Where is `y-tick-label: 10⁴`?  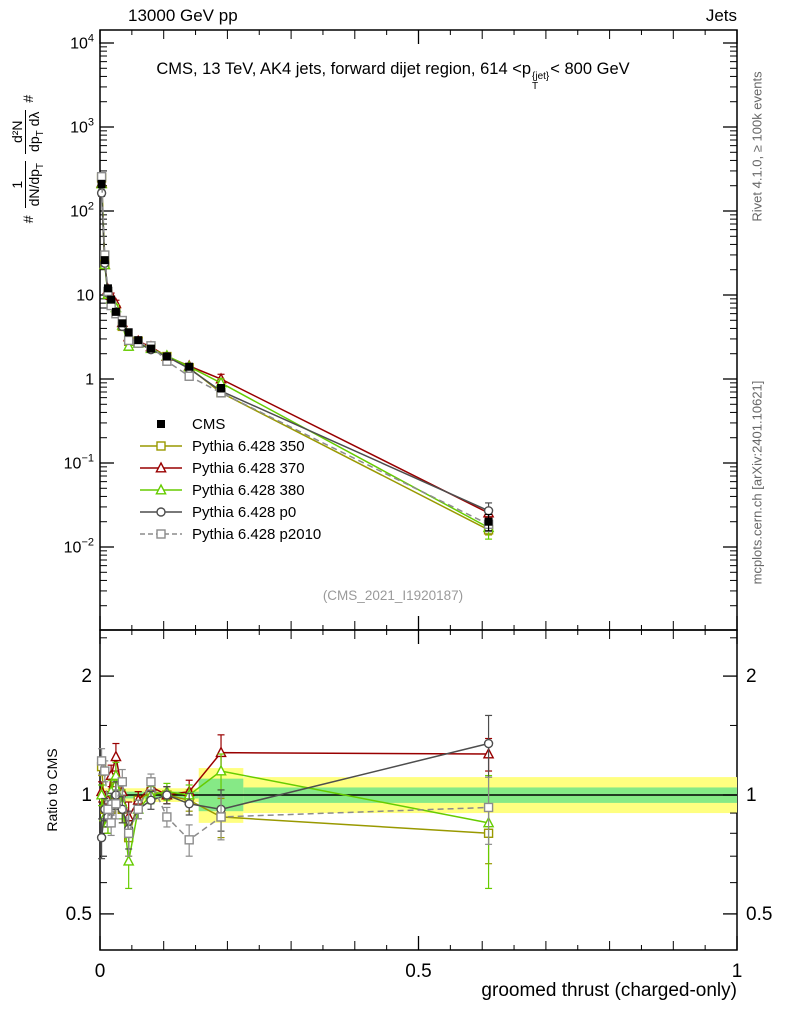
y-tick-label: 10⁴ is located at coordinates (82, 43).